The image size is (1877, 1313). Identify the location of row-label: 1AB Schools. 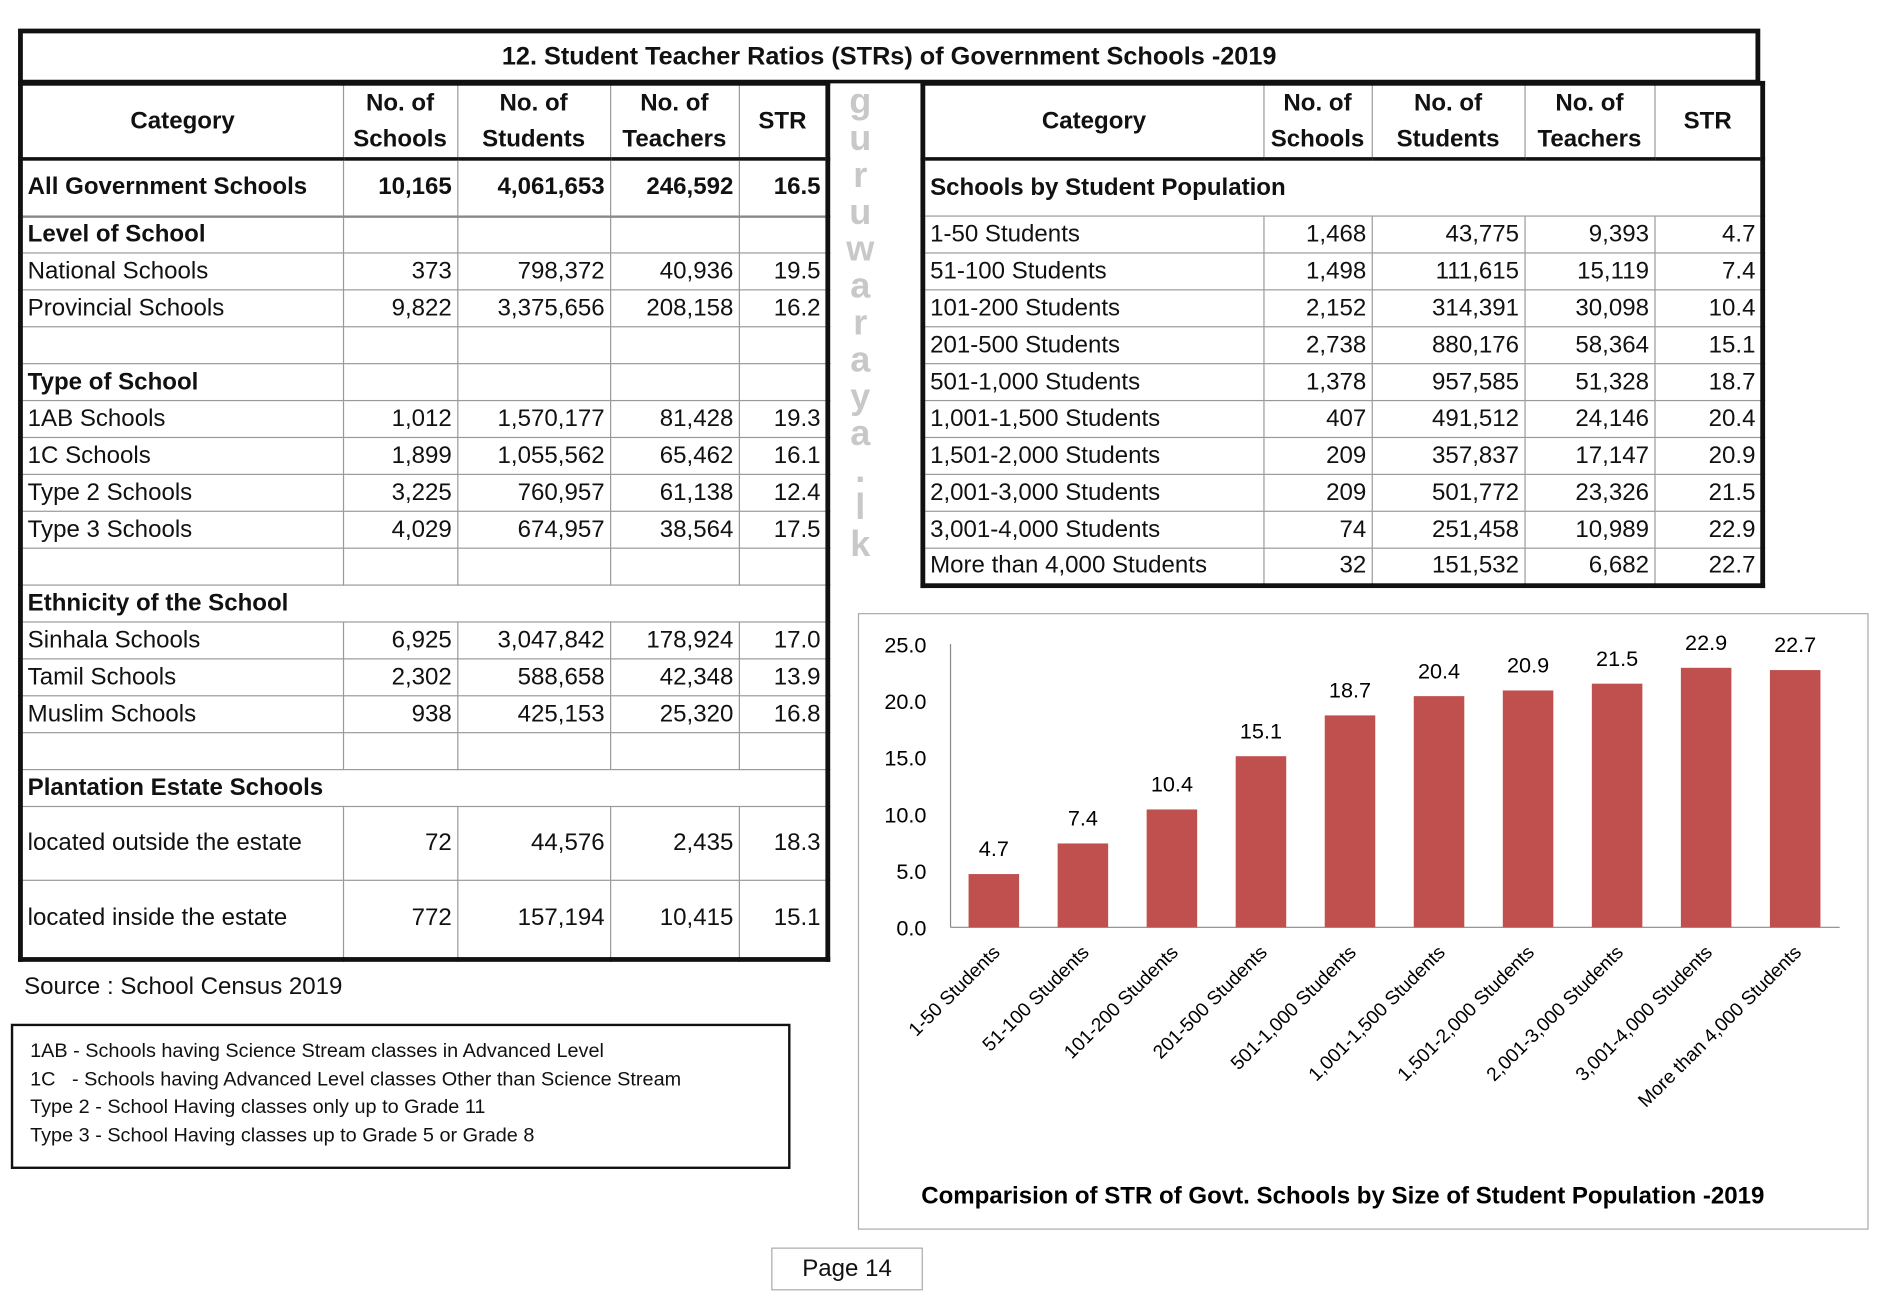
(181, 419).